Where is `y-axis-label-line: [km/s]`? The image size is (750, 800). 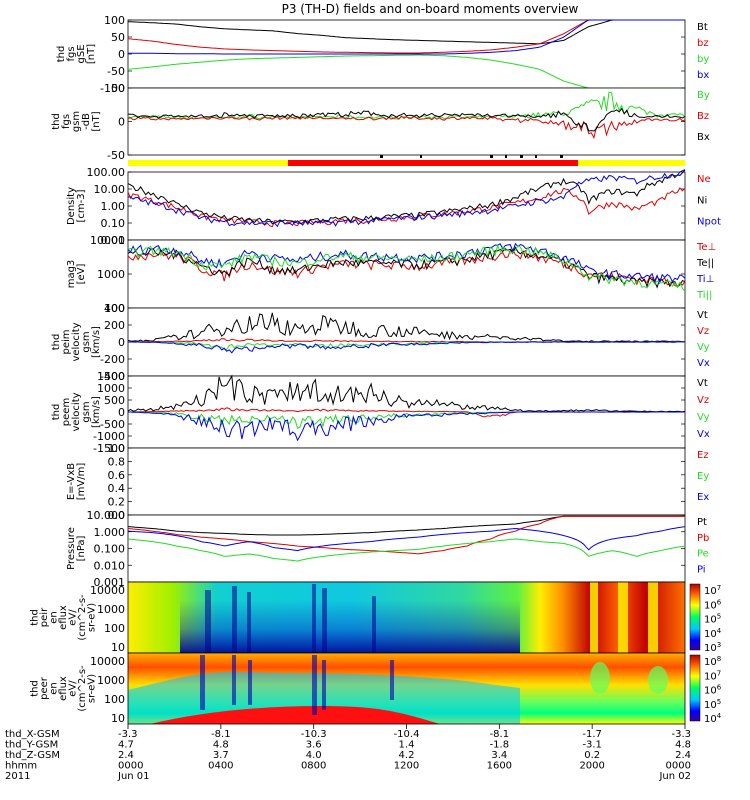 y-axis-label-line: [km/s] is located at coordinates (96, 342).